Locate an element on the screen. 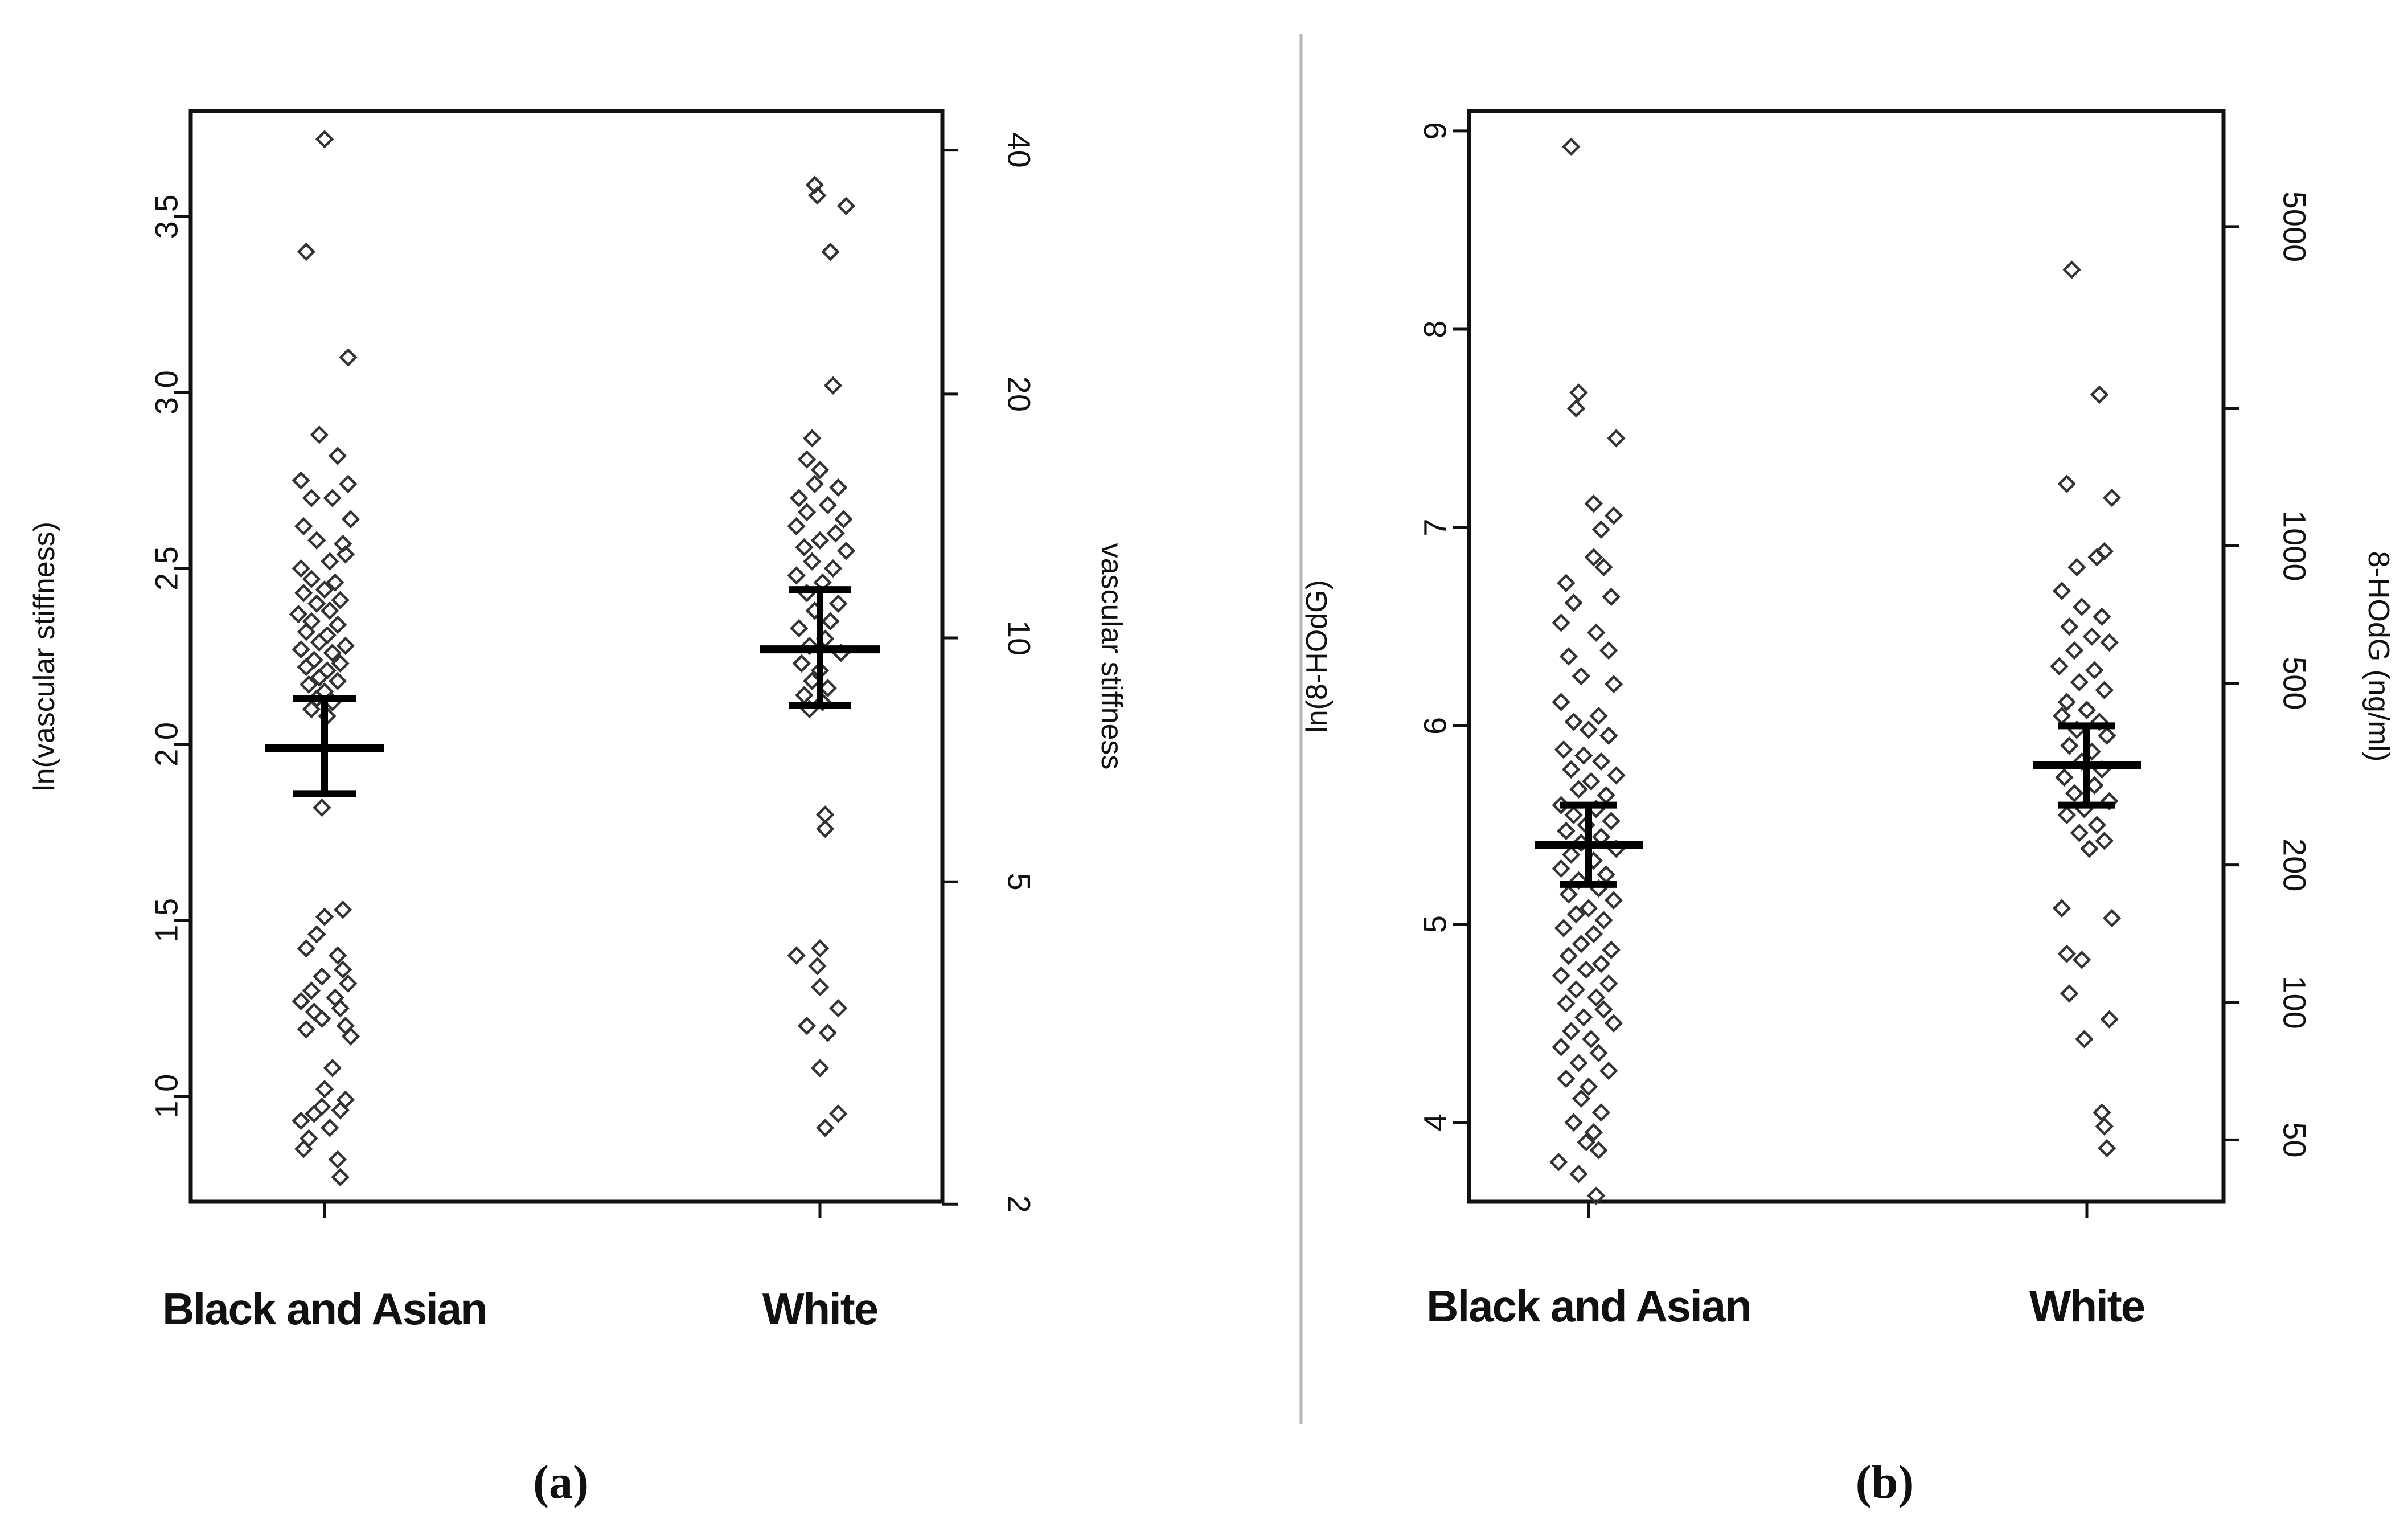 The width and height of the screenshot is (2408, 1515). y-tick-label: 5 is located at coordinates (1435, 924).